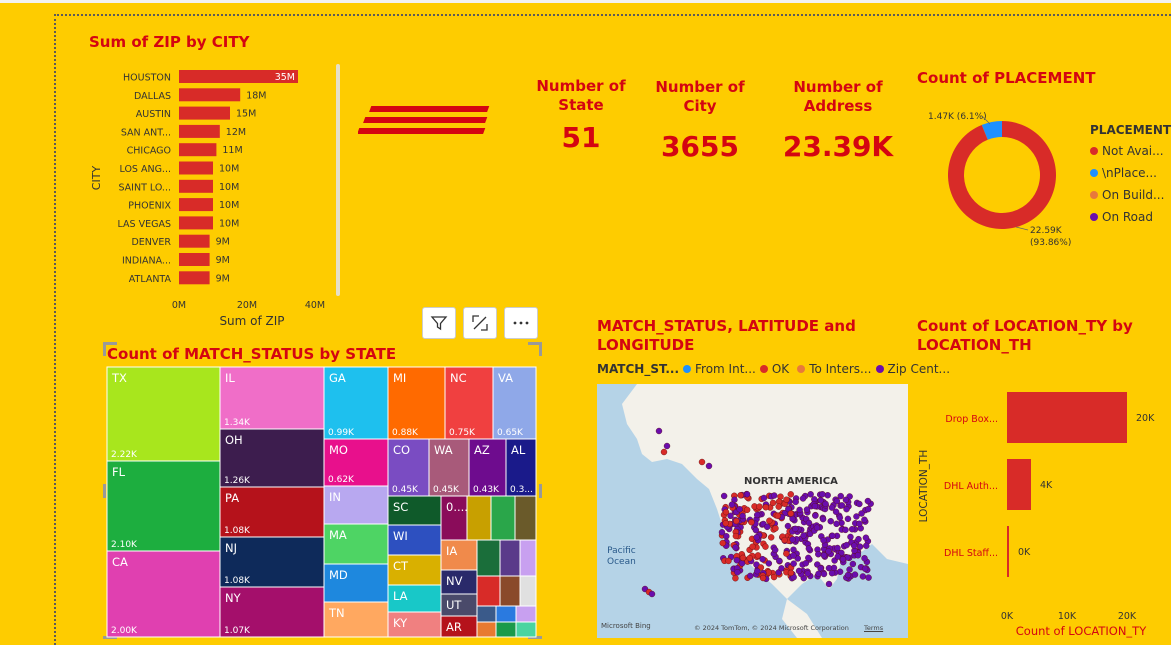  I want to click on placement-legend-item: On Road, so click(1130, 217).